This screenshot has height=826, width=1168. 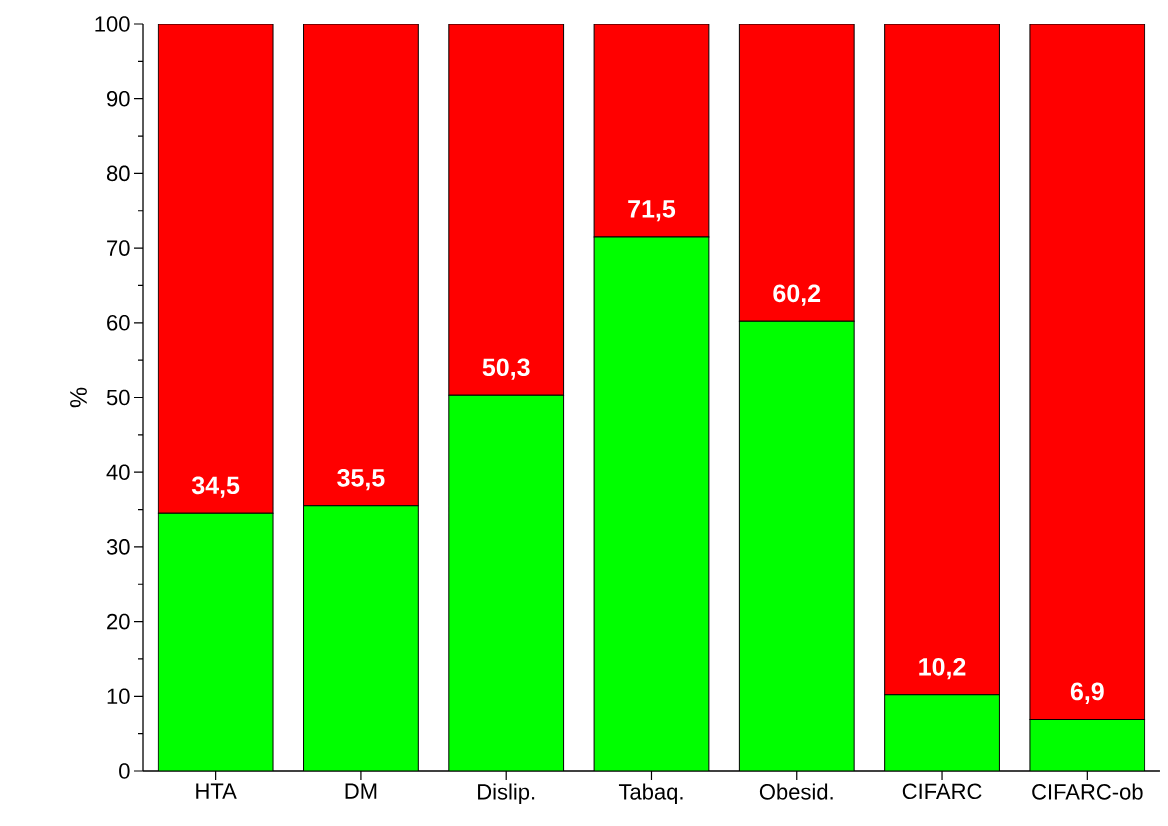 I want to click on x-tick-label: CIFARC, so click(x=942, y=791).